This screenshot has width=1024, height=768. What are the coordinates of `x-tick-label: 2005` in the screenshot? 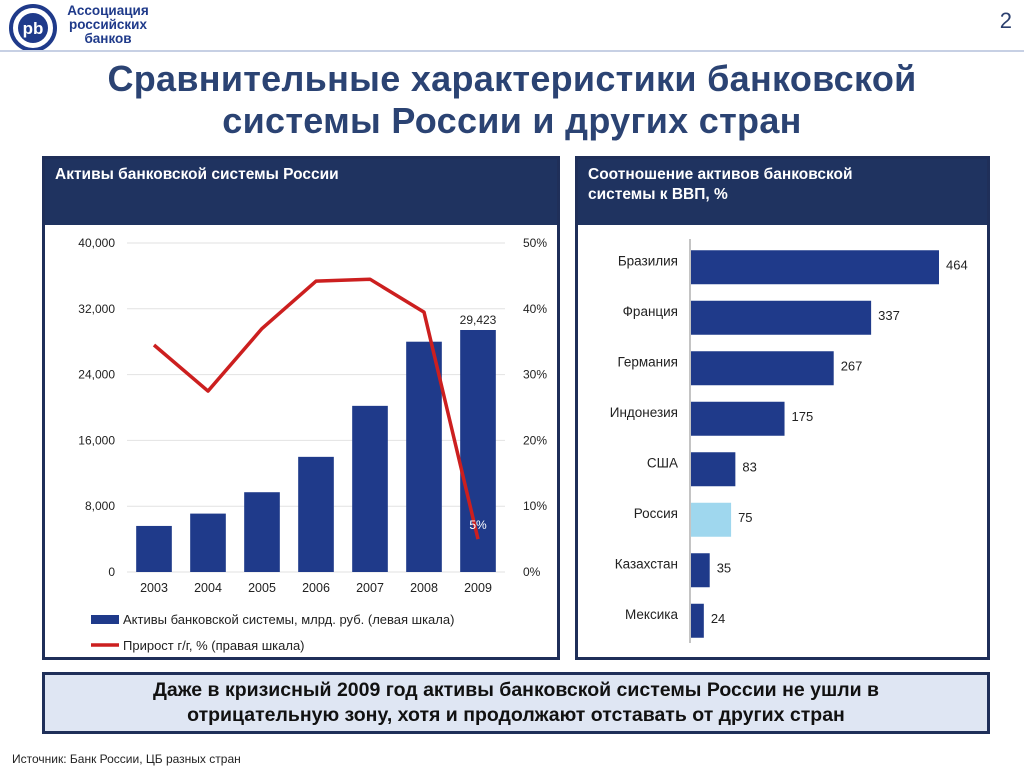 It's located at (262, 588).